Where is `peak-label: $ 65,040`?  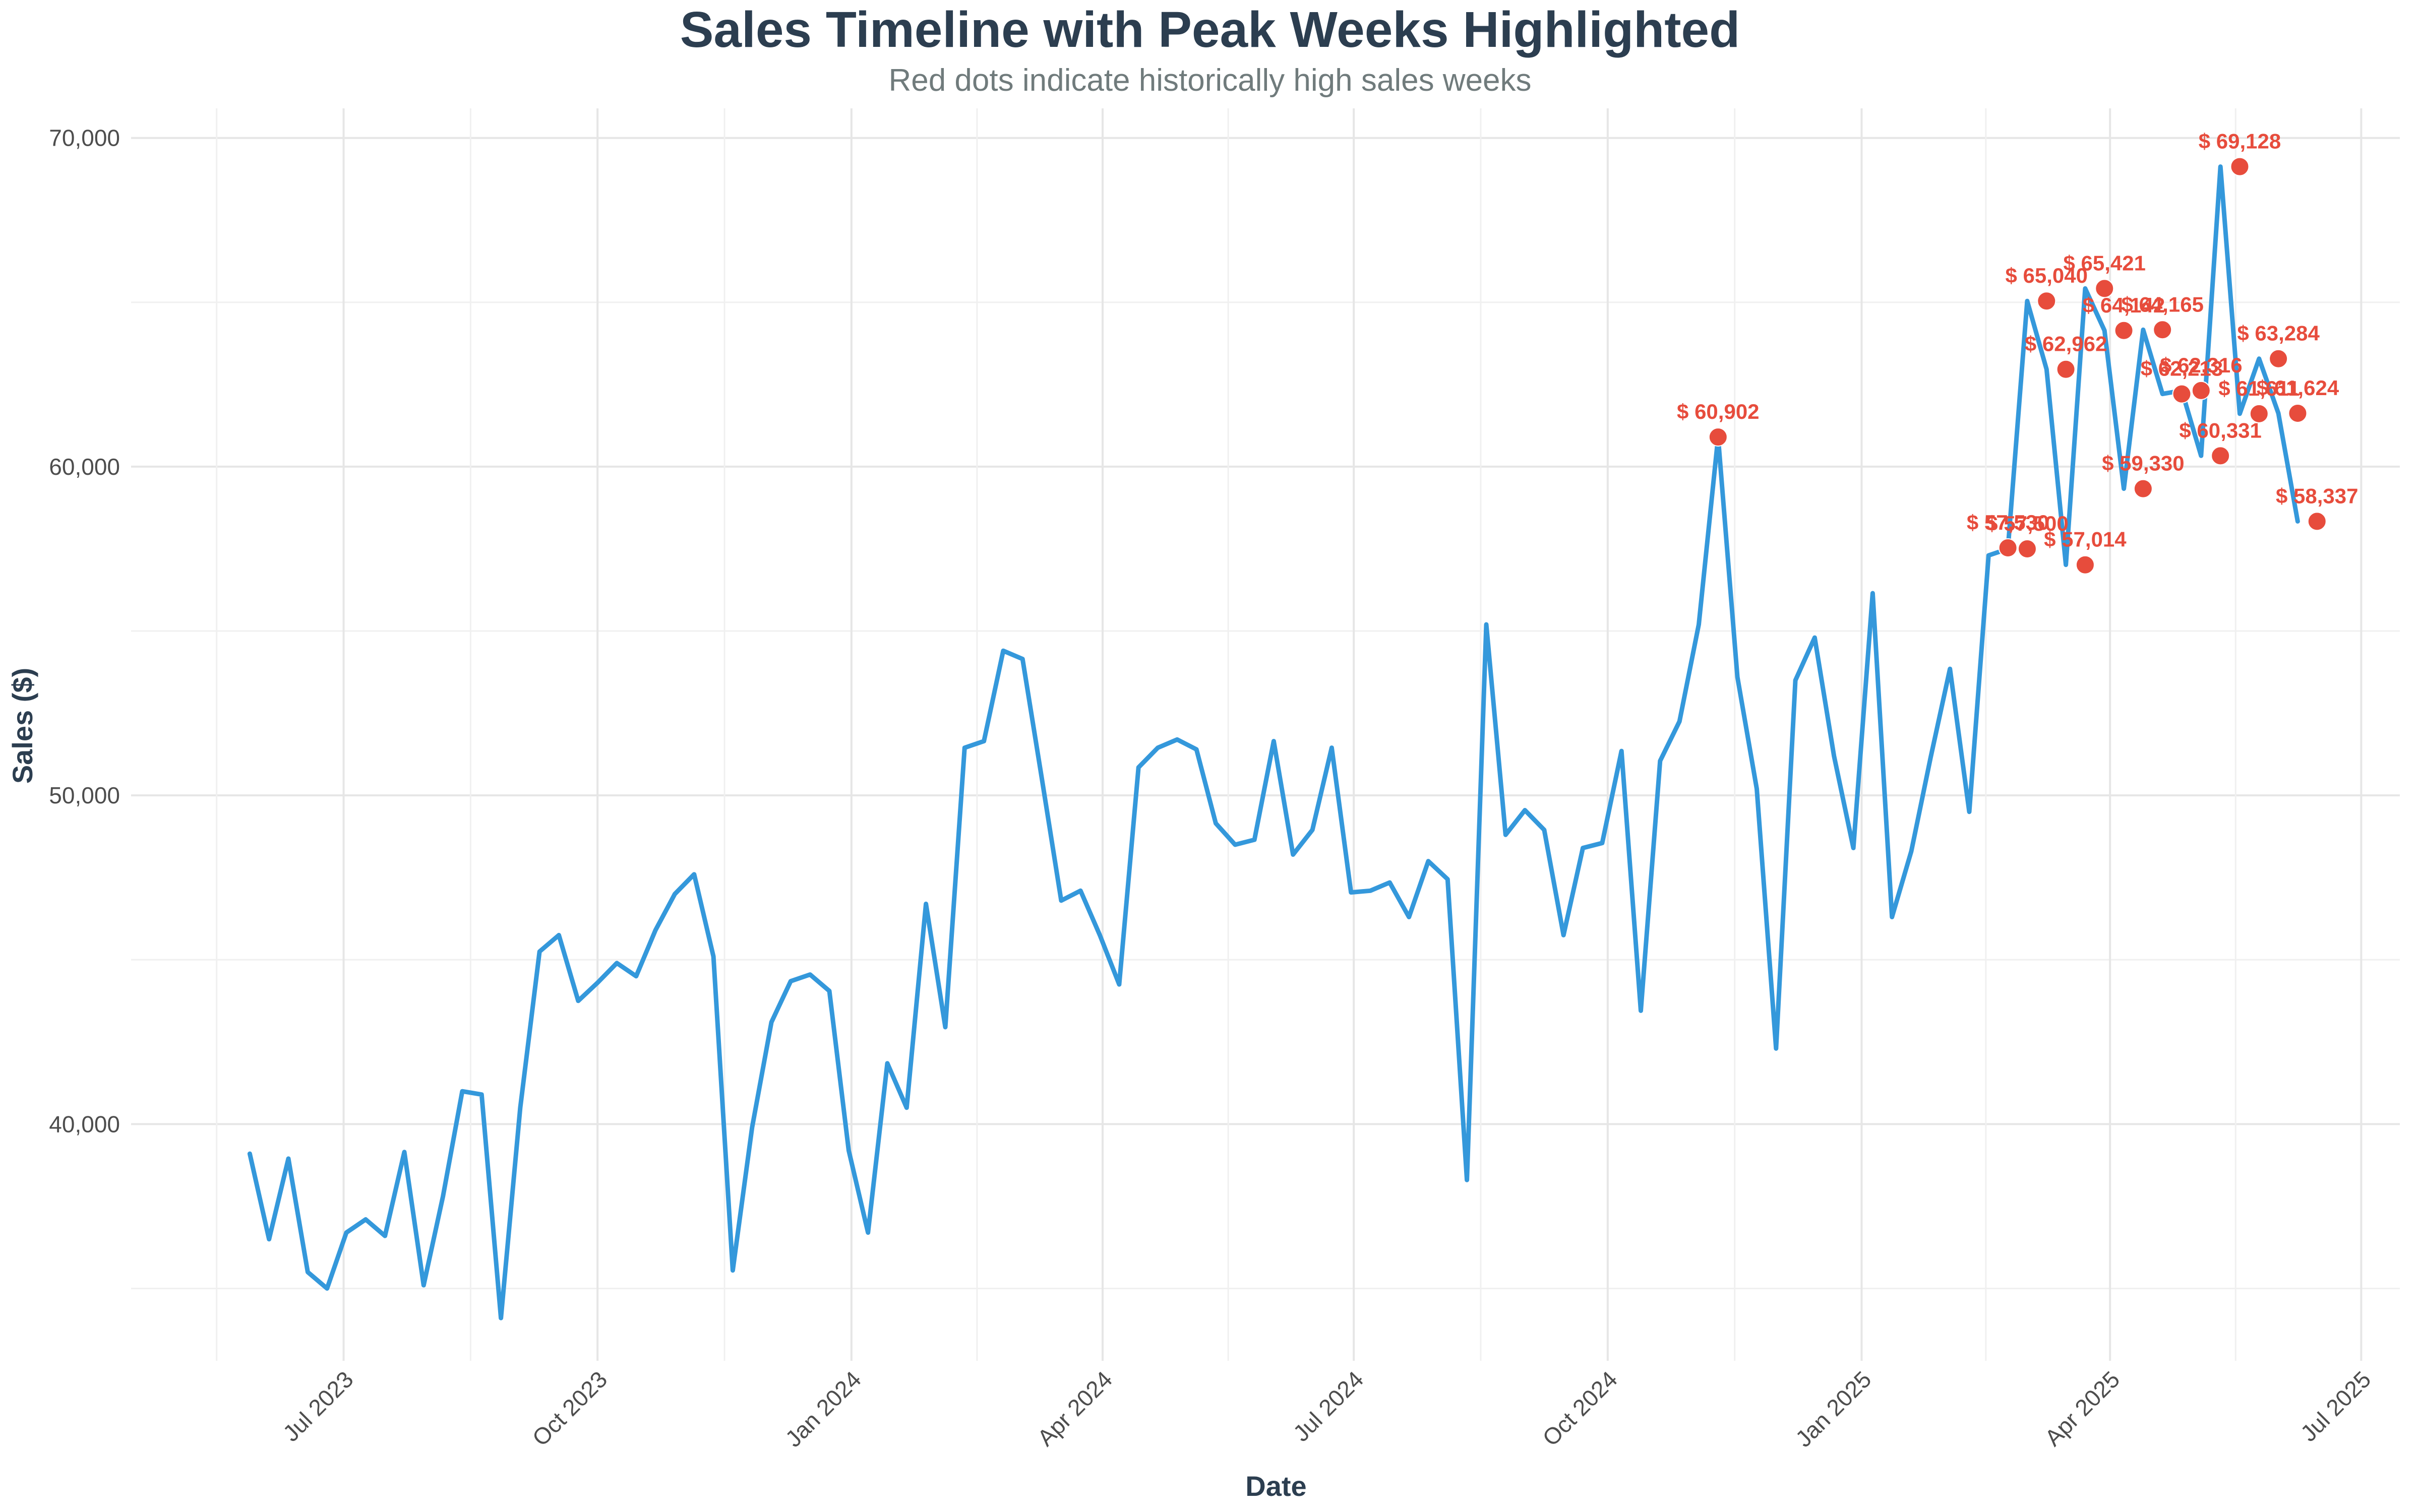
peak-label: $ 65,040 is located at coordinates (2047, 275).